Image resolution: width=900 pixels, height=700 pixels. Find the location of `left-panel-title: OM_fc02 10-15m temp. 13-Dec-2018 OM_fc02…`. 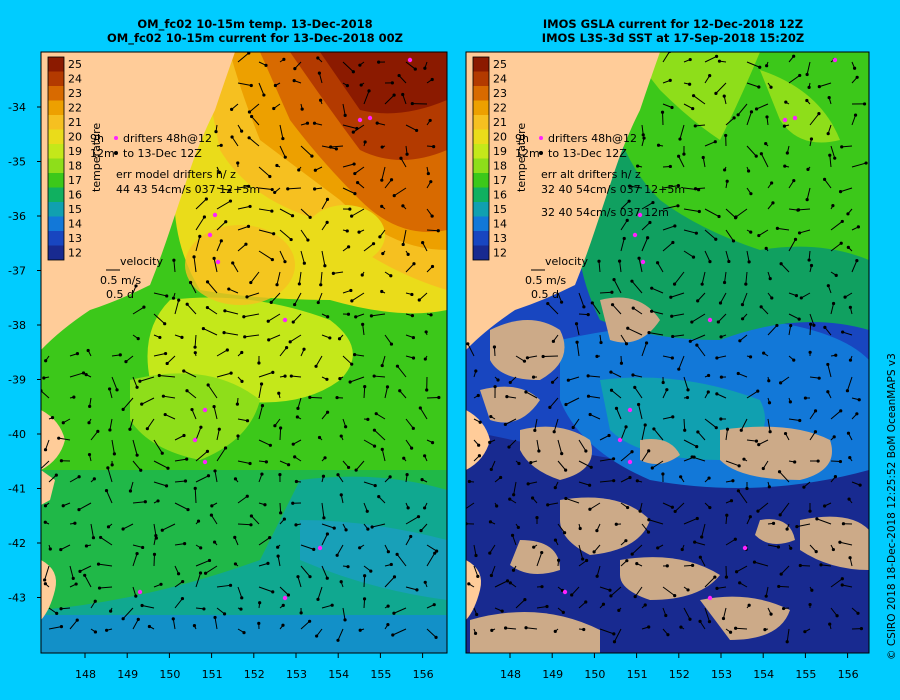

left-panel-title: OM_fc02 10-15m temp. 13-Dec-2018 OM_fc02… is located at coordinates (255, 31).